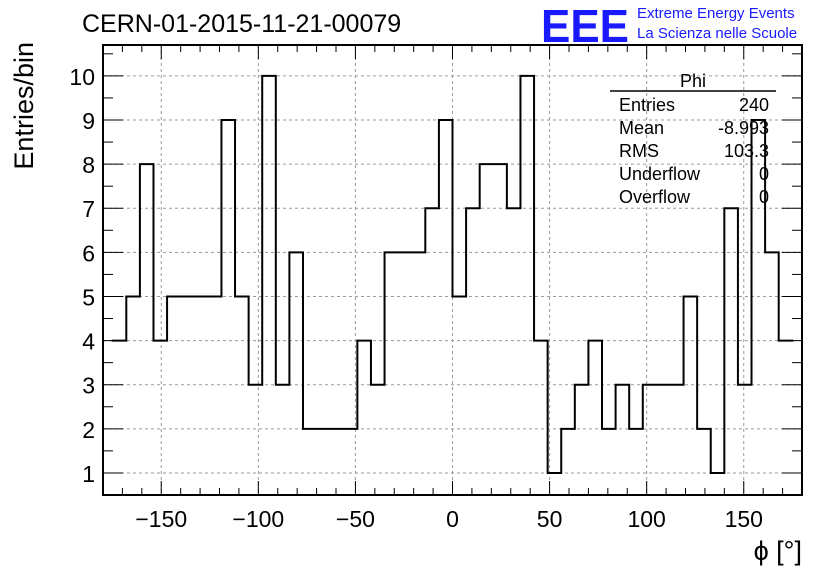 The height and width of the screenshot is (572, 836). Describe the element at coordinates (639, 151) in the screenshot. I see `stats-row-label: RMS` at that location.